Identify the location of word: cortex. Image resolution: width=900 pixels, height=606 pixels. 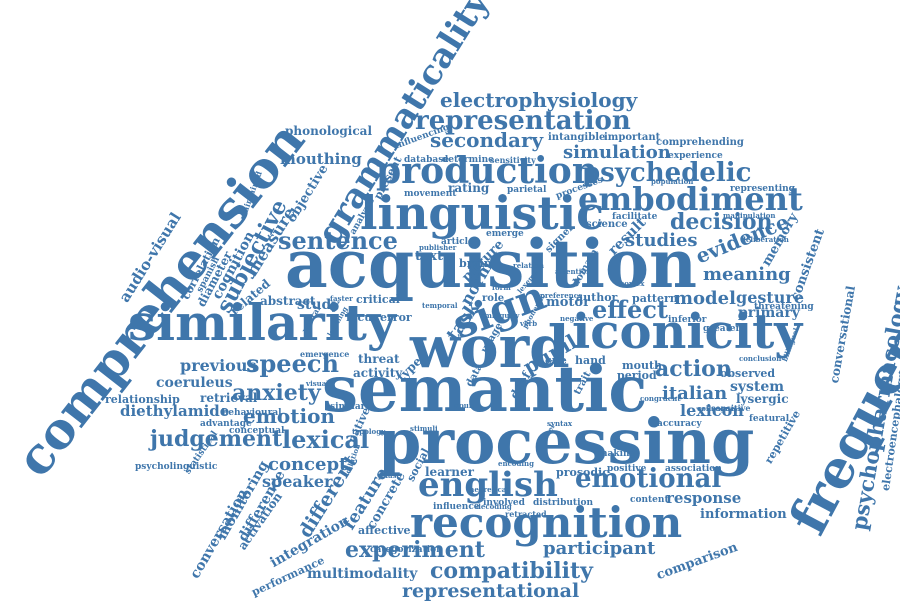
(632, 283).